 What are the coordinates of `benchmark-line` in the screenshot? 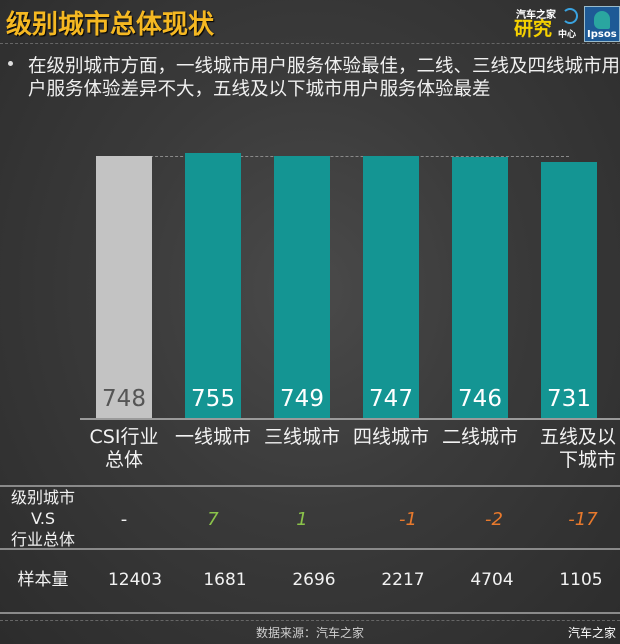 It's located at (347, 156).